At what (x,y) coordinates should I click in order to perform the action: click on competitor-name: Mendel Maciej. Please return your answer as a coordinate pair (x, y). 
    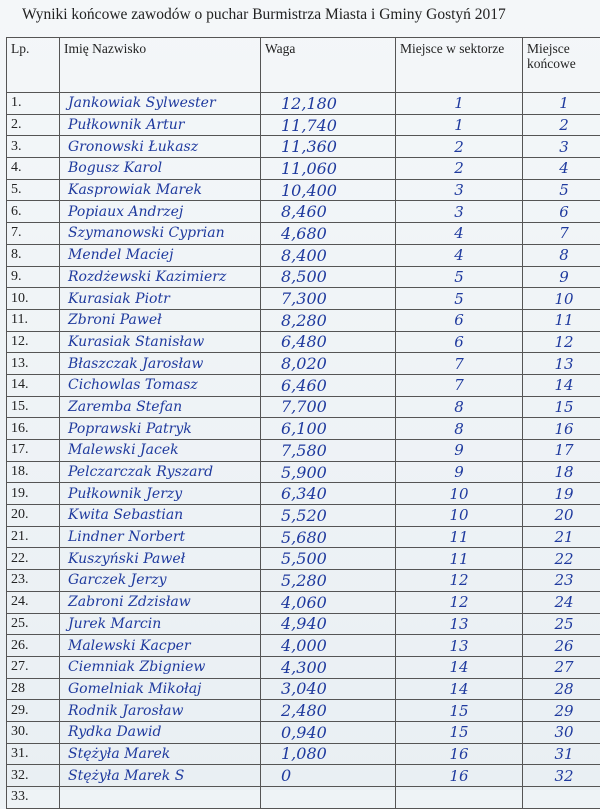
    Looking at the image, I should click on (160, 255).